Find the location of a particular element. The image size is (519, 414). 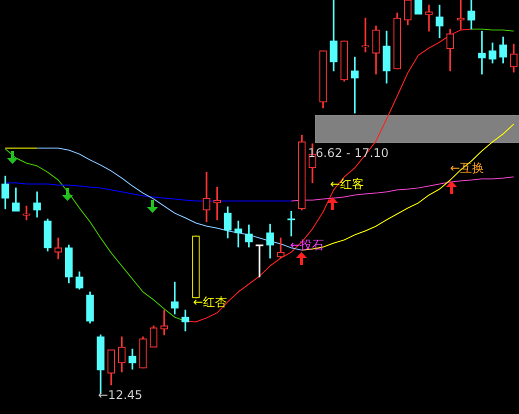

annotation: ←红杏 is located at coordinates (210, 302).